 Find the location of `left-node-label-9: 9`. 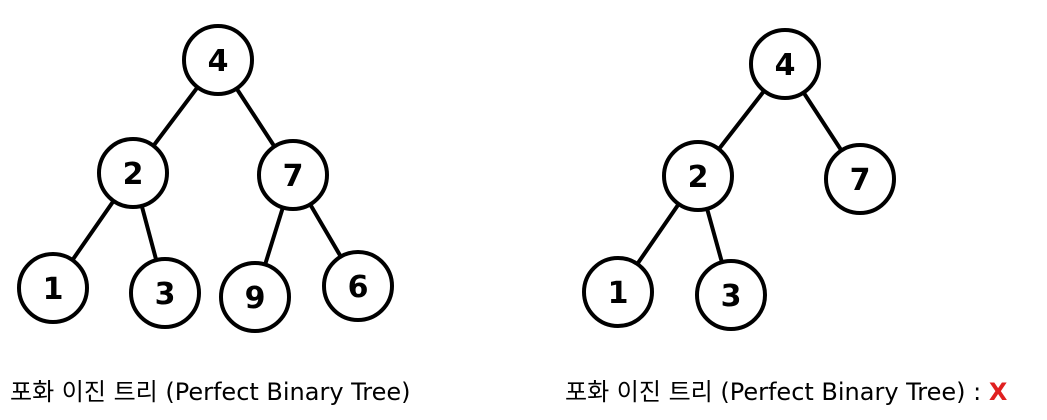

left-node-label-9: 9 is located at coordinates (255, 298).